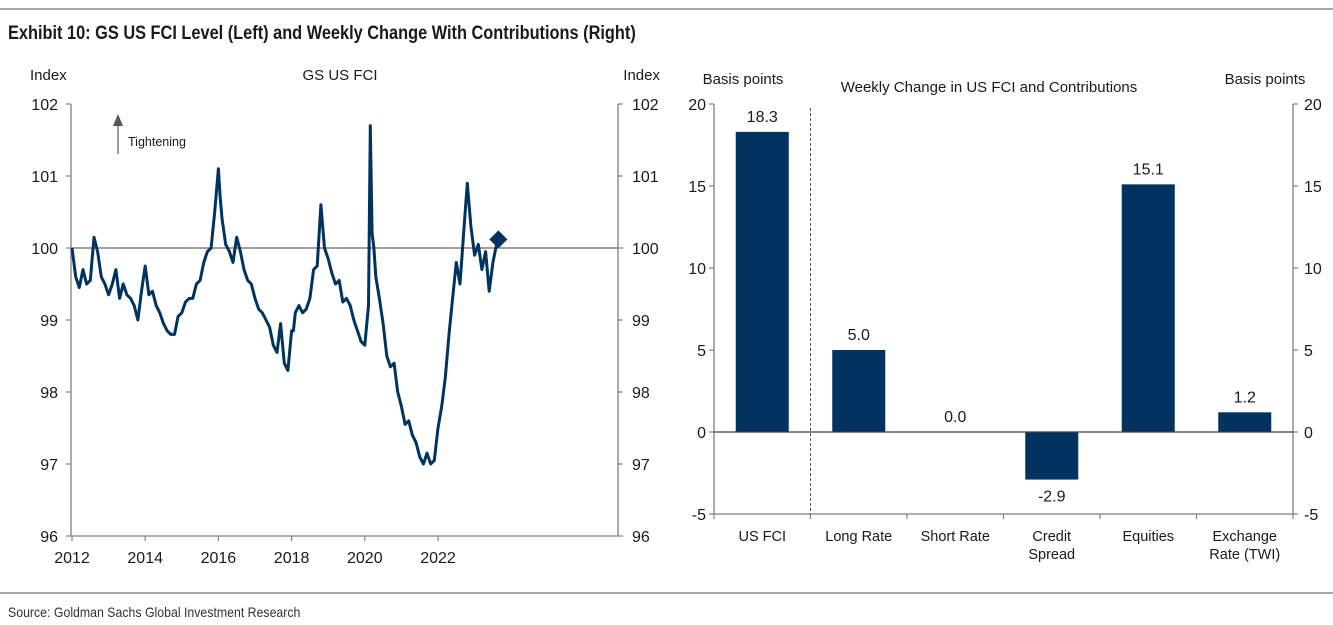  Describe the element at coordinates (219, 558) in the screenshot. I see `x-tick-label: 2016` at that location.